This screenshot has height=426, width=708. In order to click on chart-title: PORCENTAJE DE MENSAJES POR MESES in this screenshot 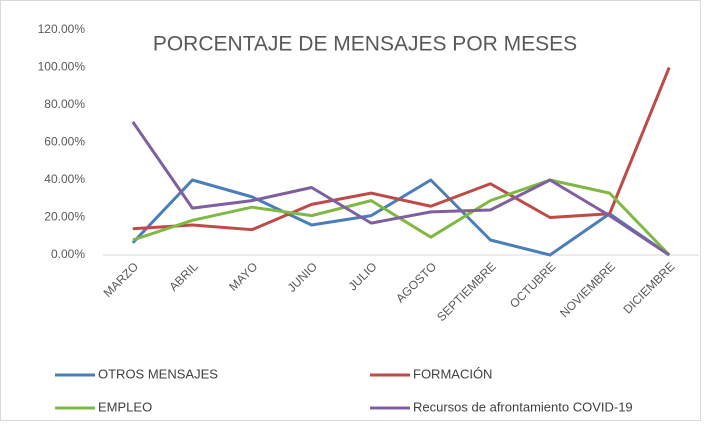, I will do `click(365, 44)`.